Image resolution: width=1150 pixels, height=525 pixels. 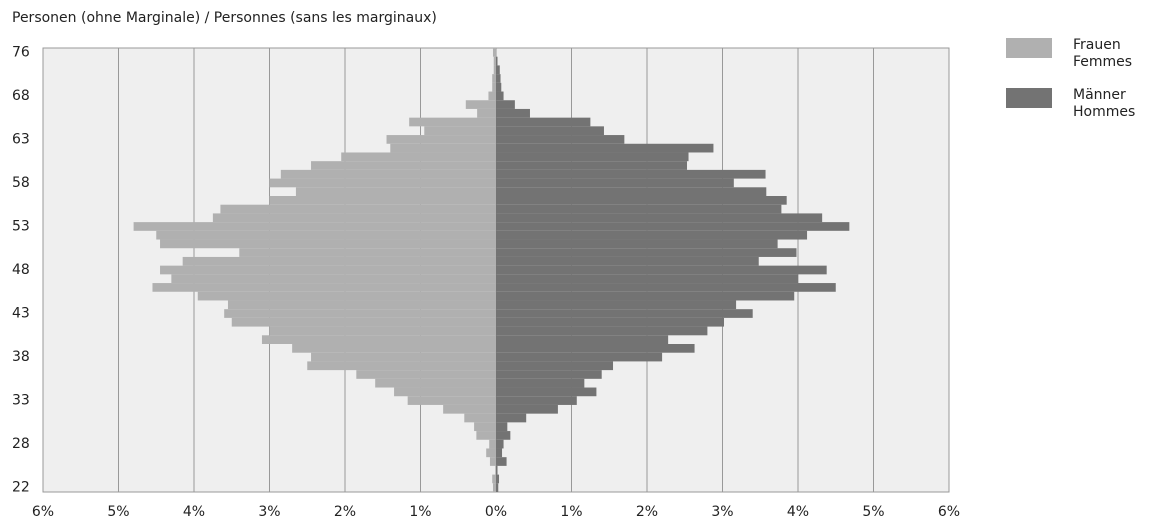 What do you see at coordinates (21, 357) in the screenshot?
I see `y-tick-label: 38` at bounding box center [21, 357].